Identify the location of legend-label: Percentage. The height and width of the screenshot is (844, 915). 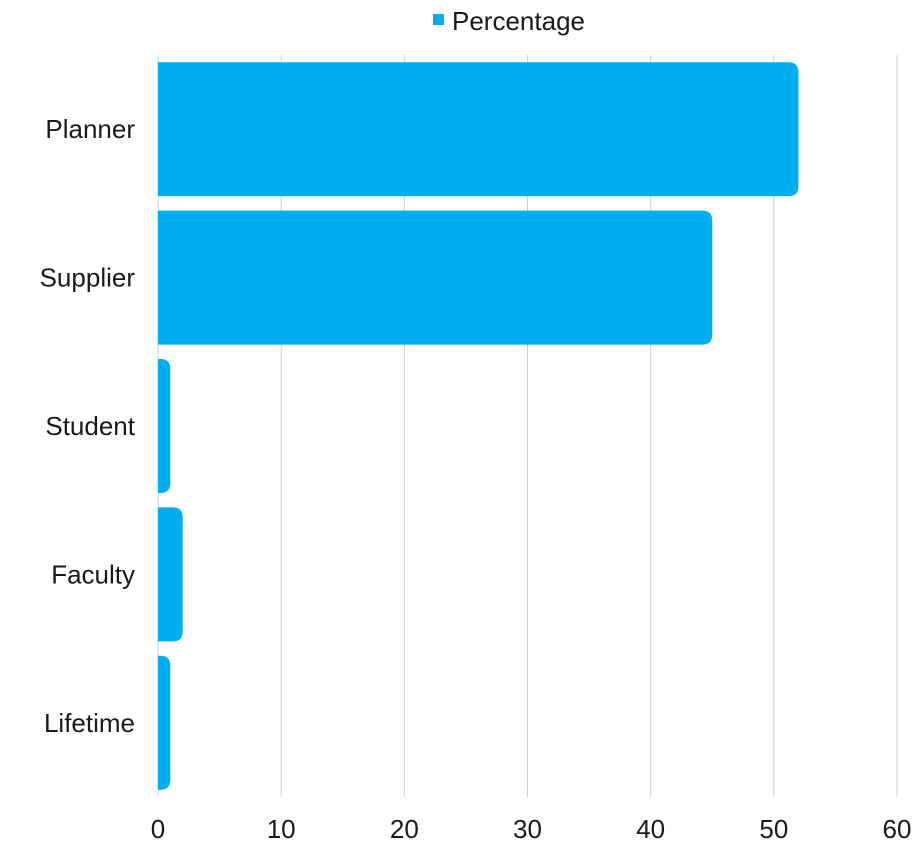
(518, 21).